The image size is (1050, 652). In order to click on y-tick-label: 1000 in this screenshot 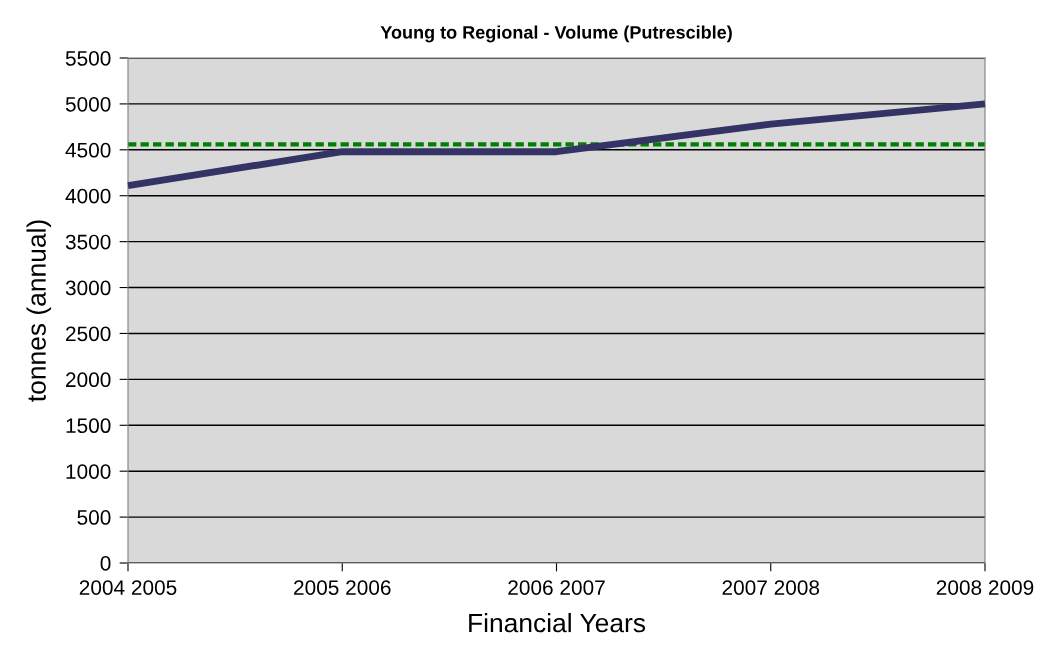, I will do `click(88, 471)`.